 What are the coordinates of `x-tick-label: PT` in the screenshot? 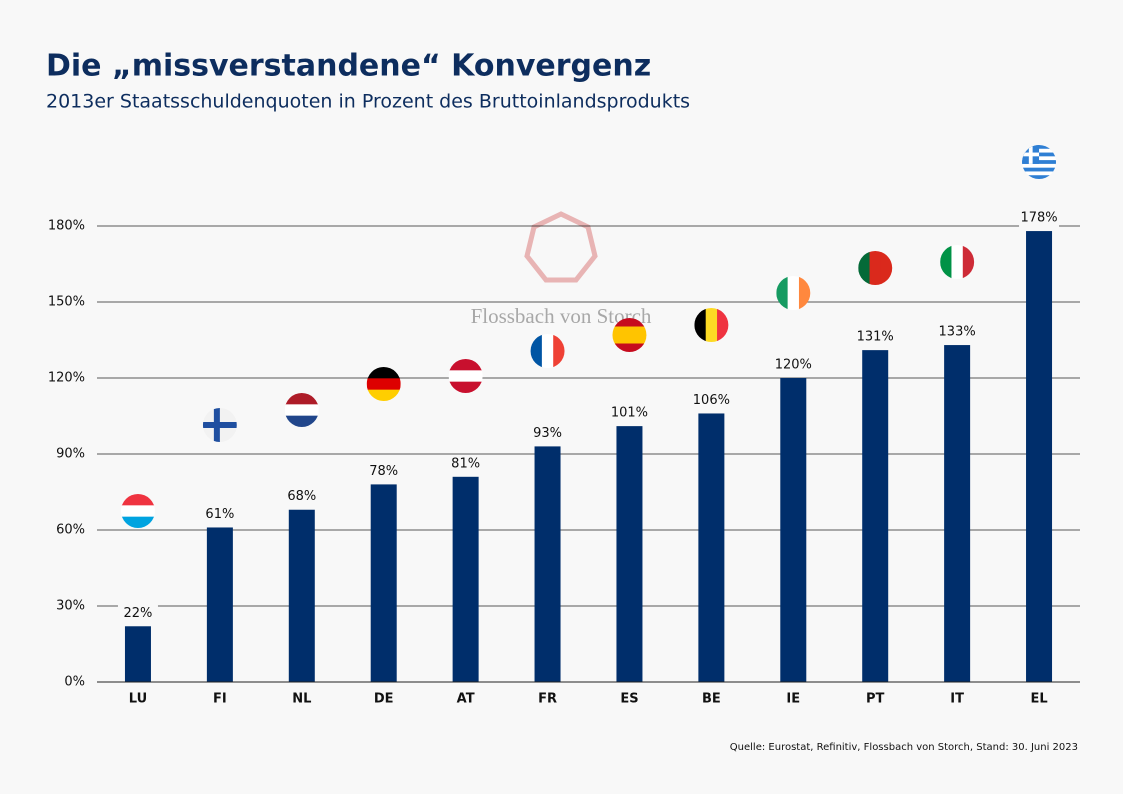 It's located at (875, 699).